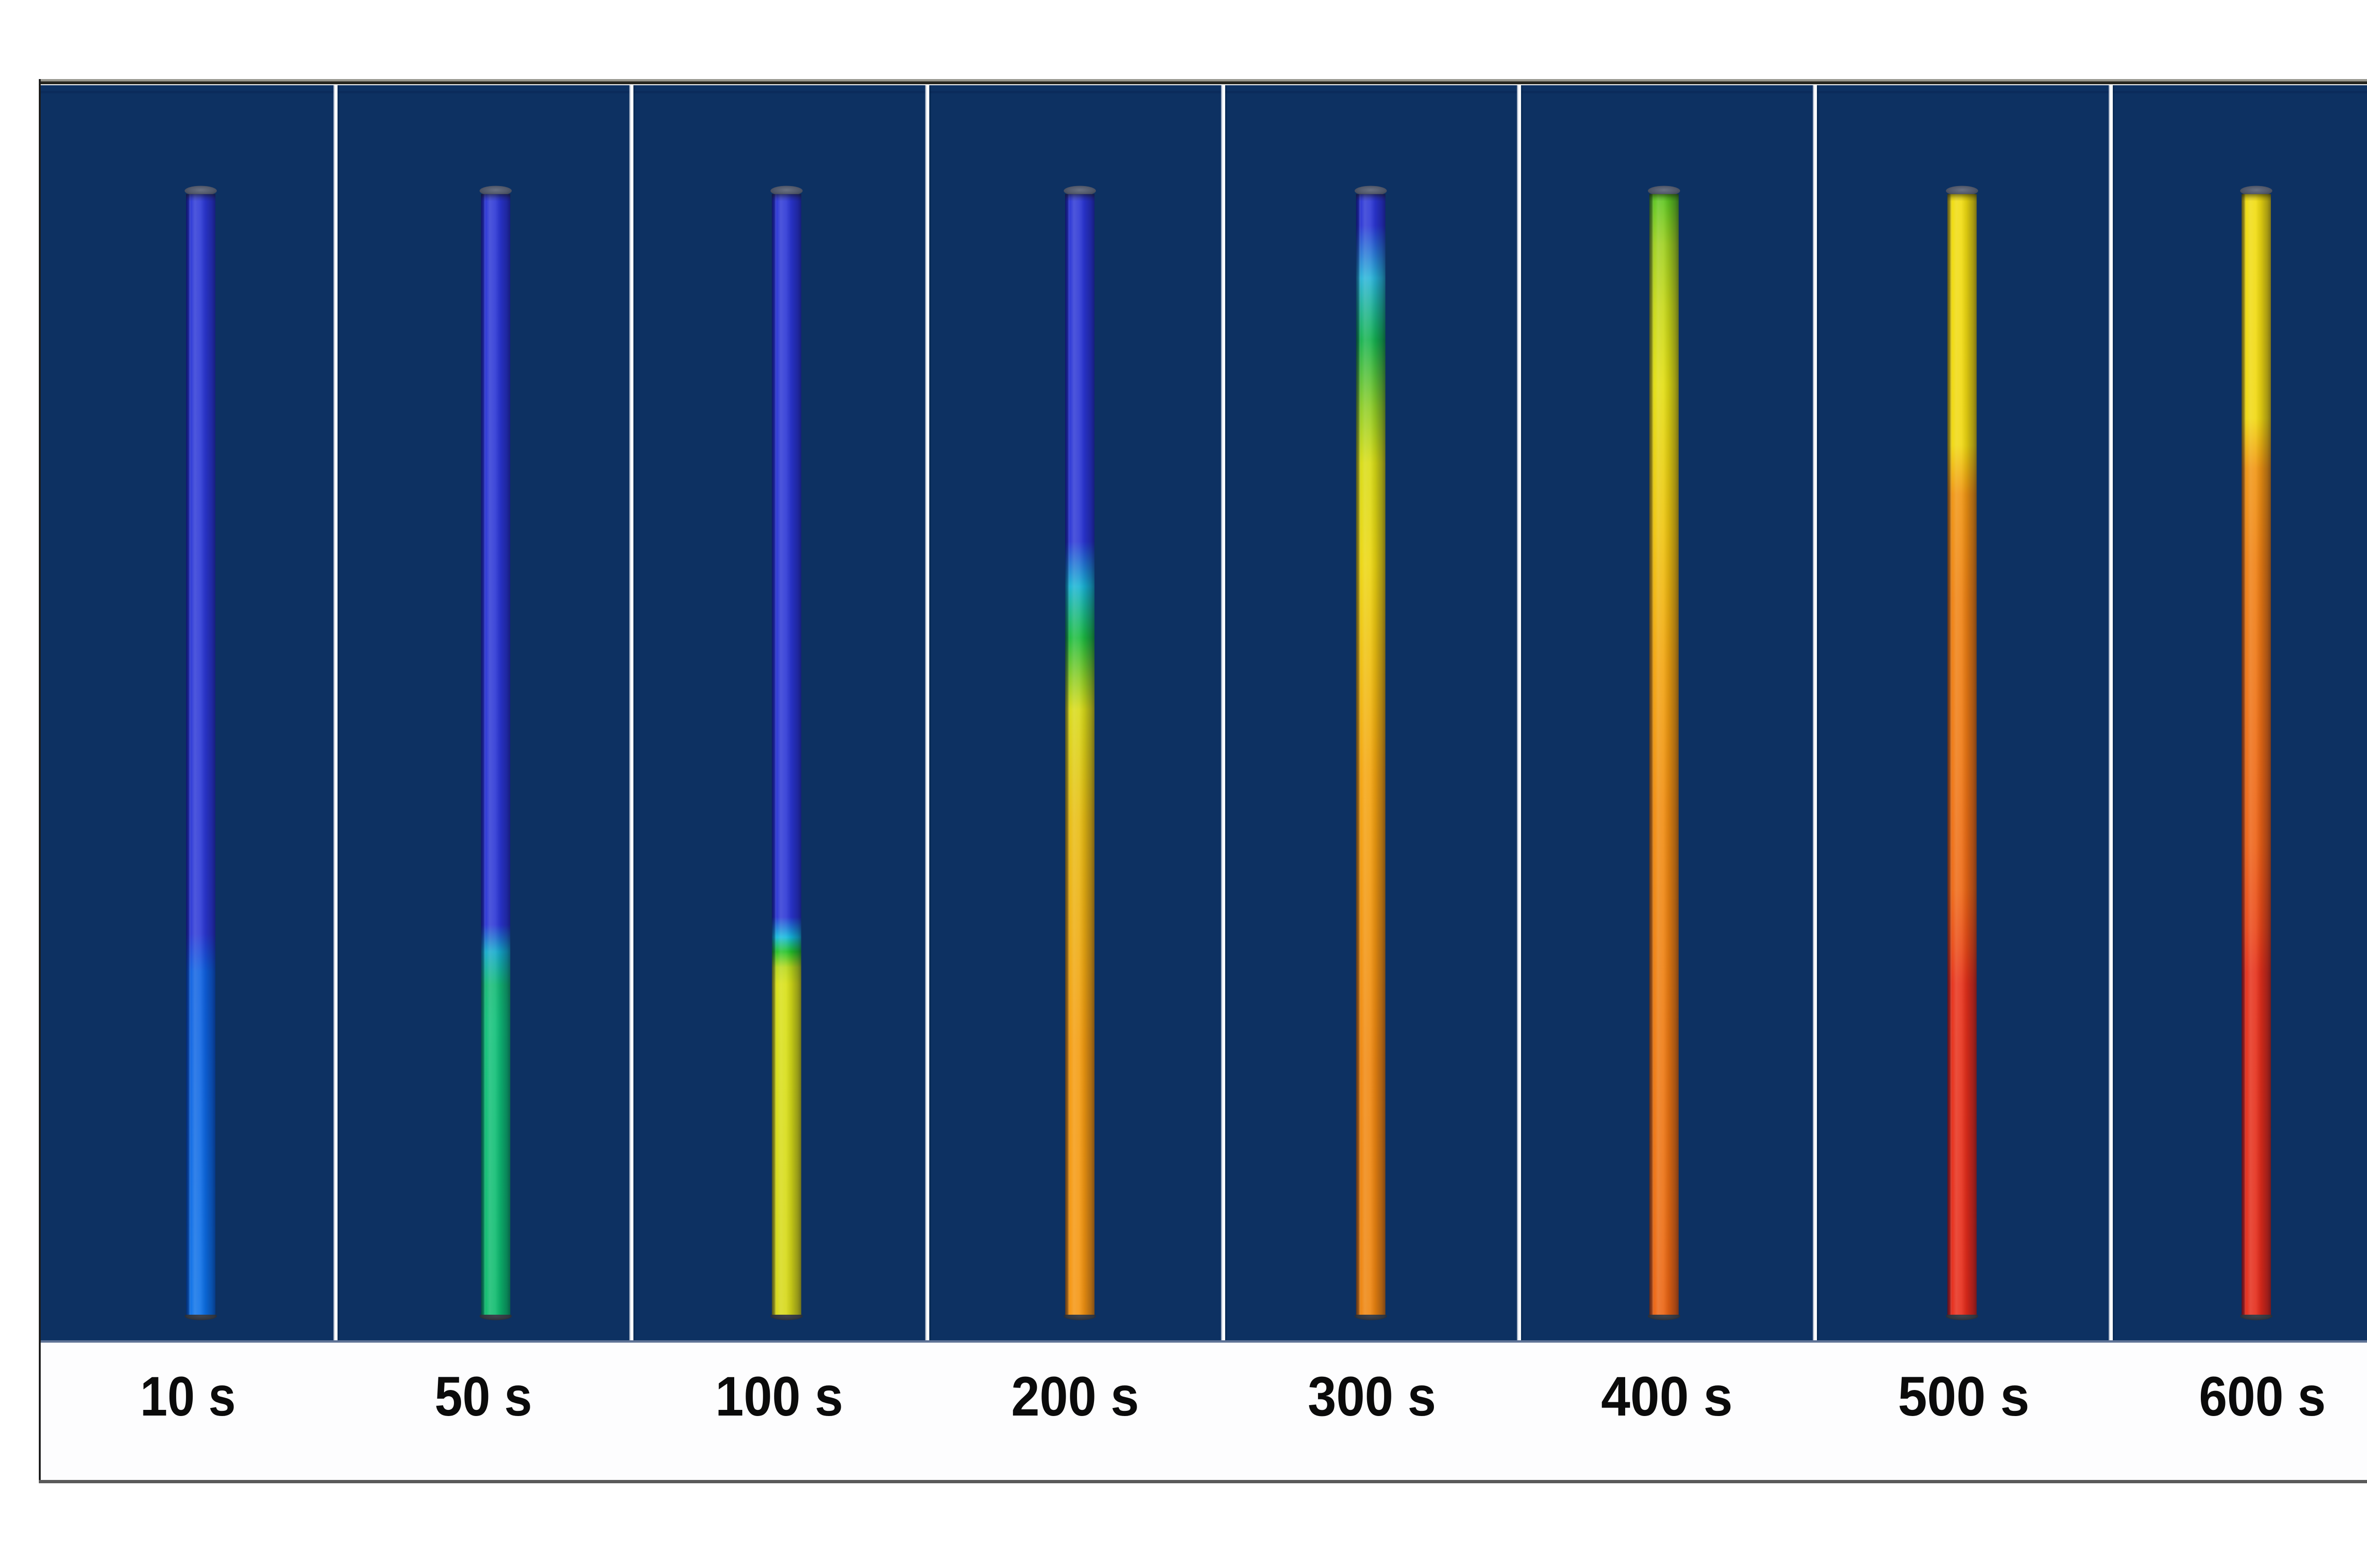 Image resolution: width=2367 pixels, height=1568 pixels. What do you see at coordinates (1964, 1396) in the screenshot?
I see `svg-text: 500 s` at bounding box center [1964, 1396].